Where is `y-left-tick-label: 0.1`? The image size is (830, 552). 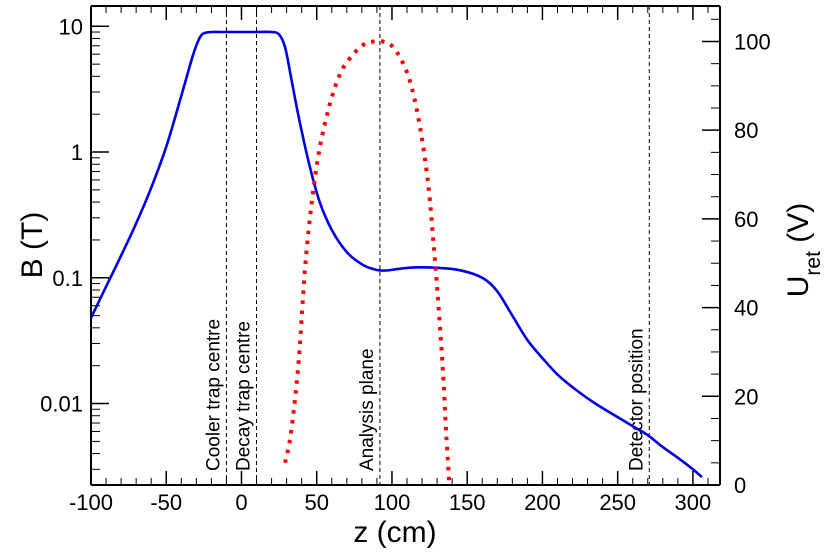
y-left-tick-label: 0.1 is located at coordinates (67, 278).